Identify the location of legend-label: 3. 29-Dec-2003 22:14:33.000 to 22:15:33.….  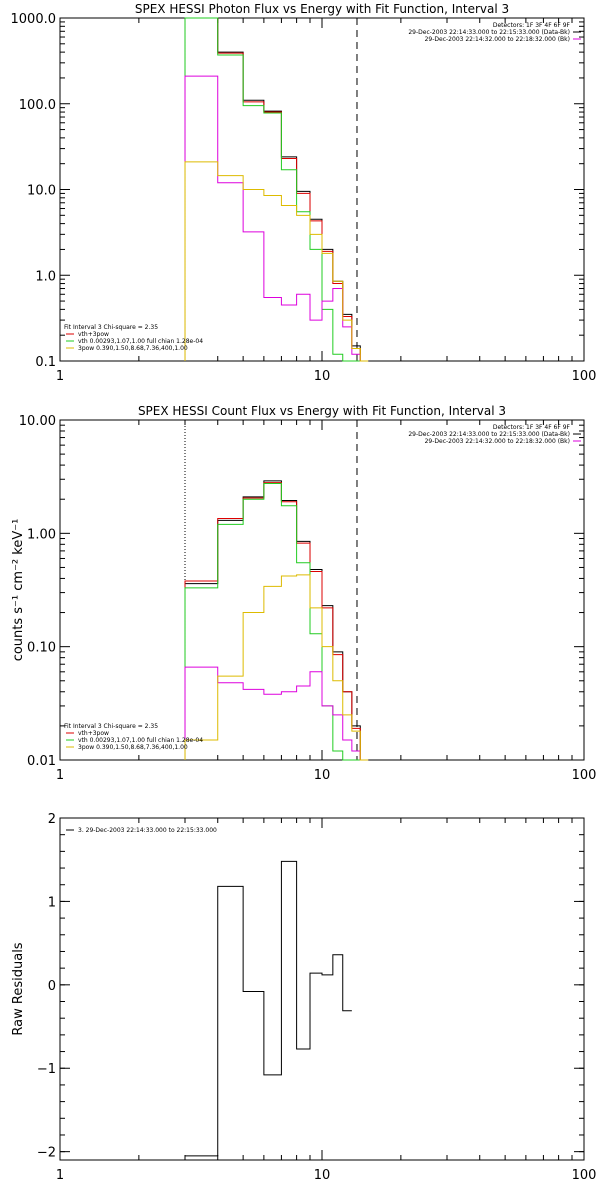
(147, 830).